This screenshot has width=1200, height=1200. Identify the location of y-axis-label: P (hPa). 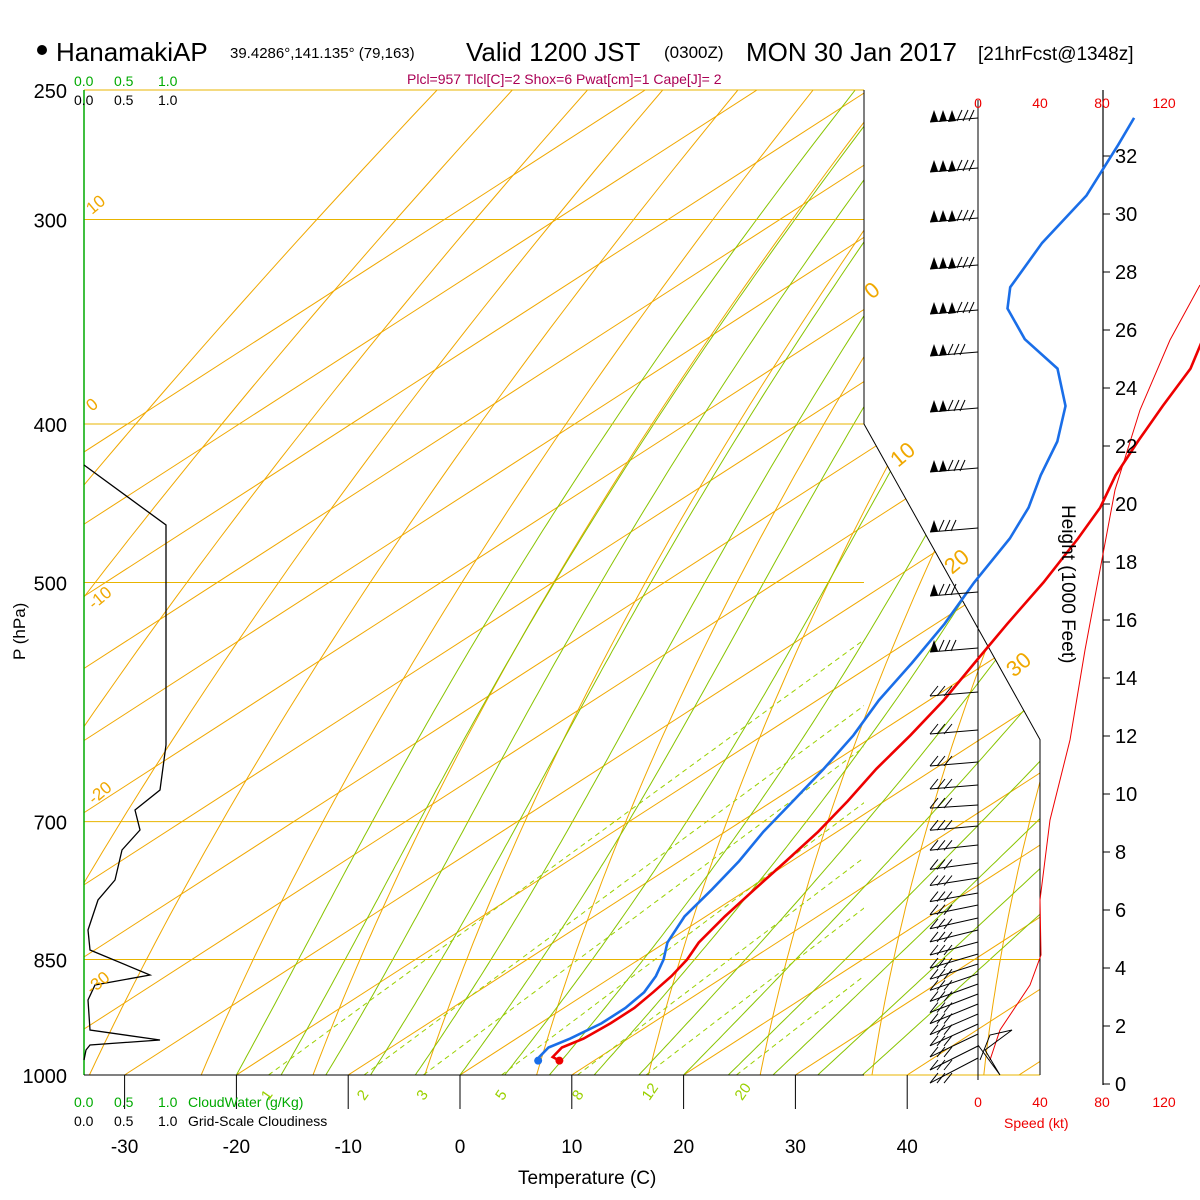
(19, 631).